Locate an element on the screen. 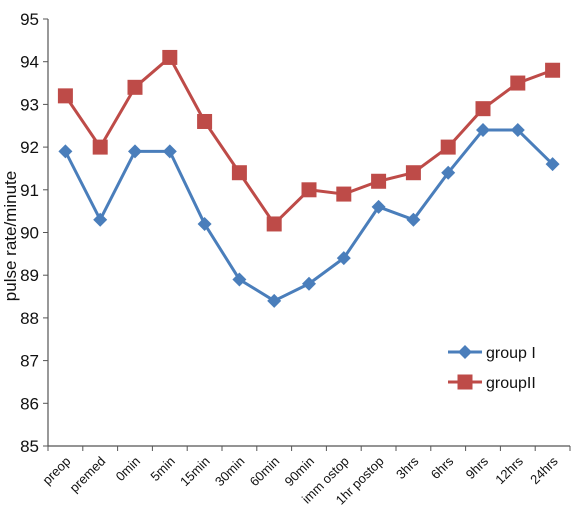 The width and height of the screenshot is (579, 531). x-tick-label: 24hrs is located at coordinates (544, 470).